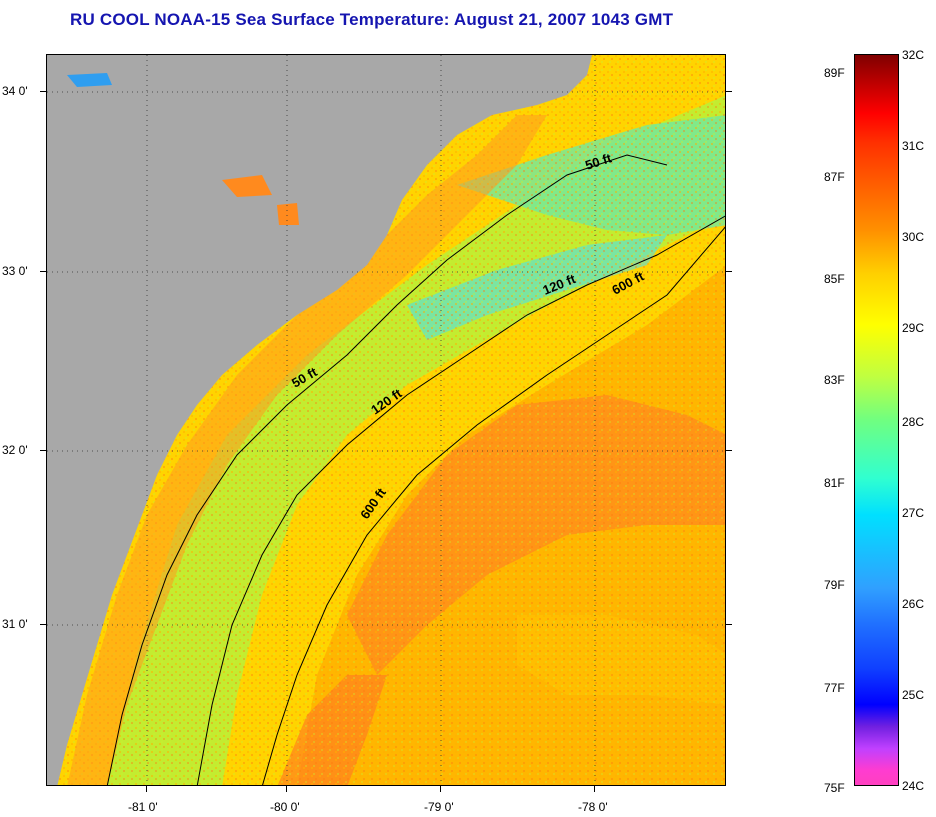  I want to click on cb-c-27: 27C, so click(913, 513).